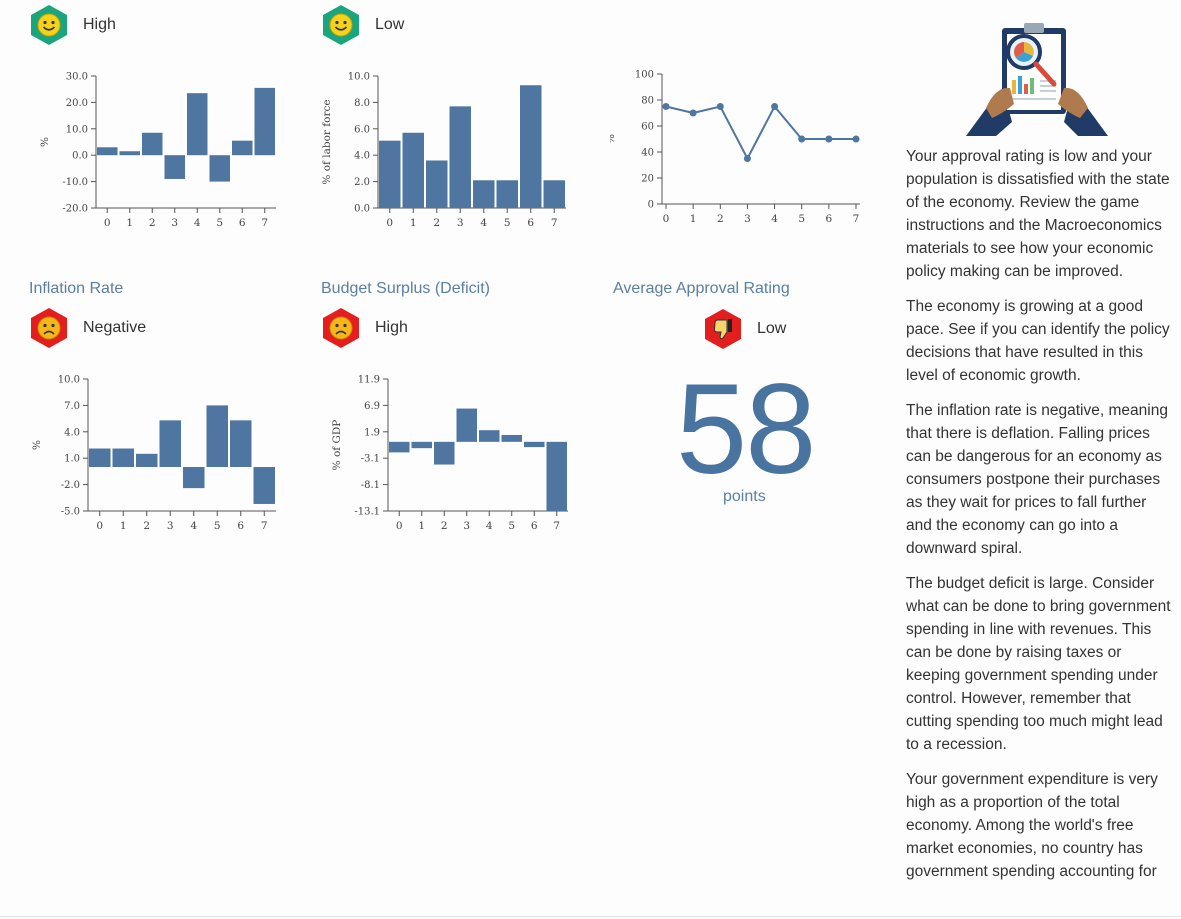 The width and height of the screenshot is (1181, 919). Describe the element at coordinates (746, 429) in the screenshot. I see `approval-value: 58` at that location.